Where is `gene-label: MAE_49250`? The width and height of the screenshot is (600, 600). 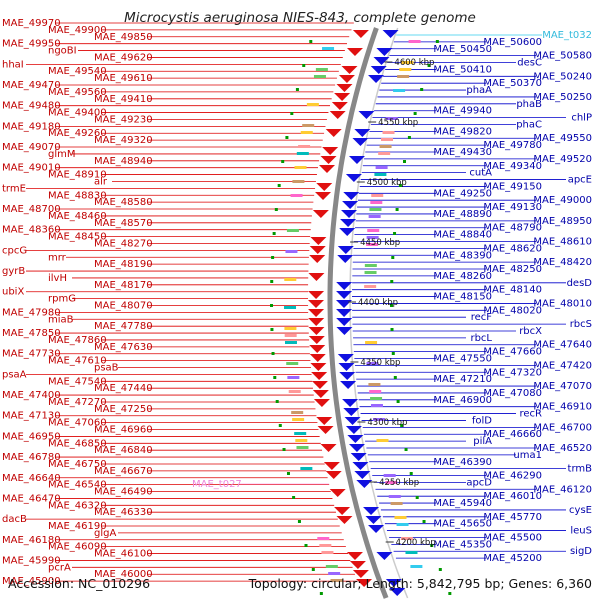
gene-label: MAE_49250 is located at coordinates (462, 193).